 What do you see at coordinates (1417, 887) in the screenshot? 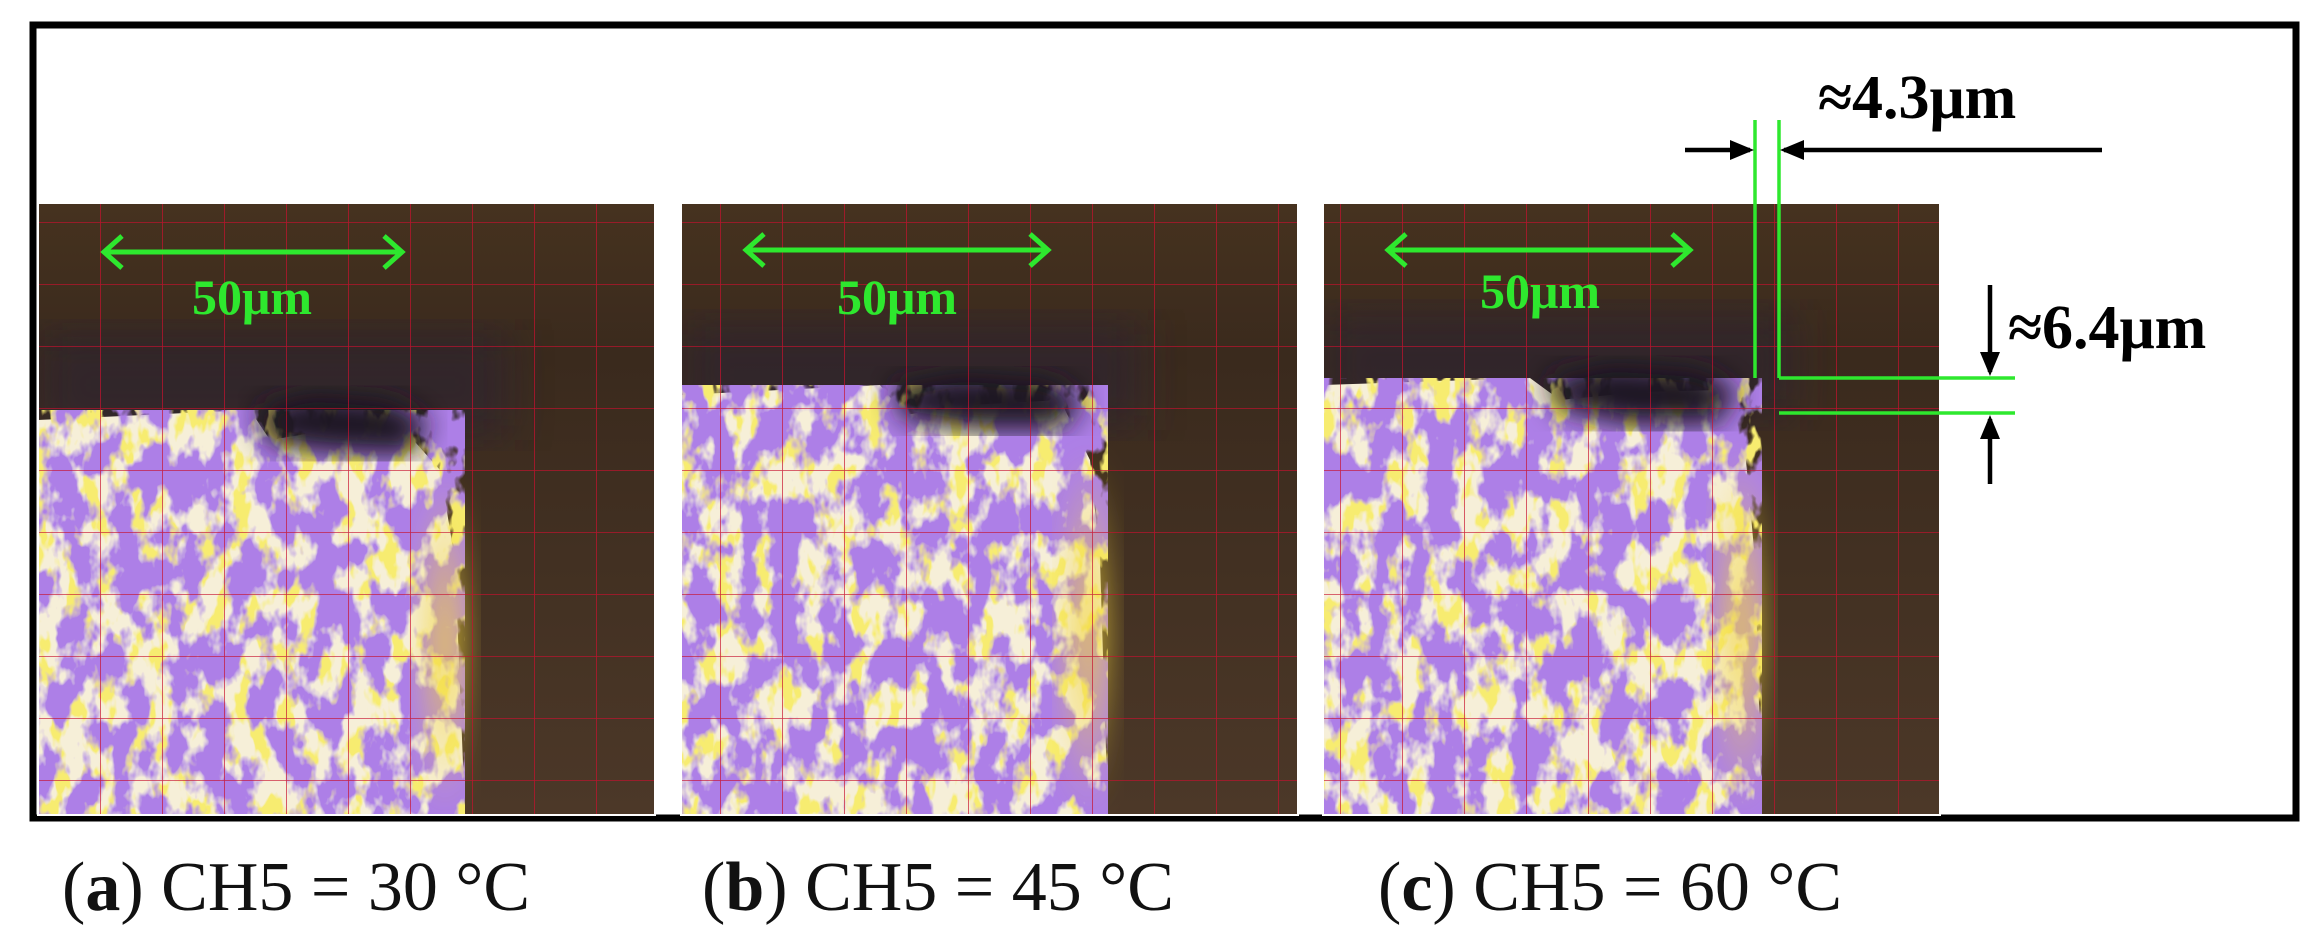
I see `caption-c-letter: c` at bounding box center [1417, 887].